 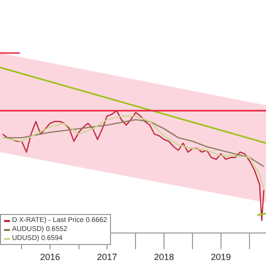 What do you see at coordinates (164, 257) in the screenshot?
I see `x-tick-label: 2018` at bounding box center [164, 257].